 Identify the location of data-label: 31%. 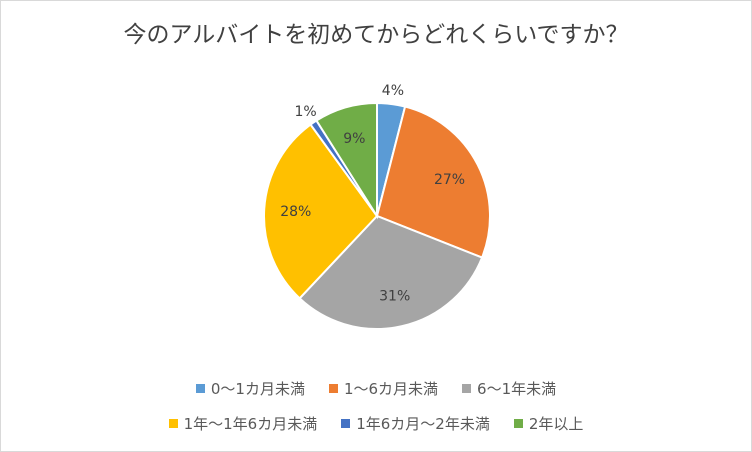
(394, 296).